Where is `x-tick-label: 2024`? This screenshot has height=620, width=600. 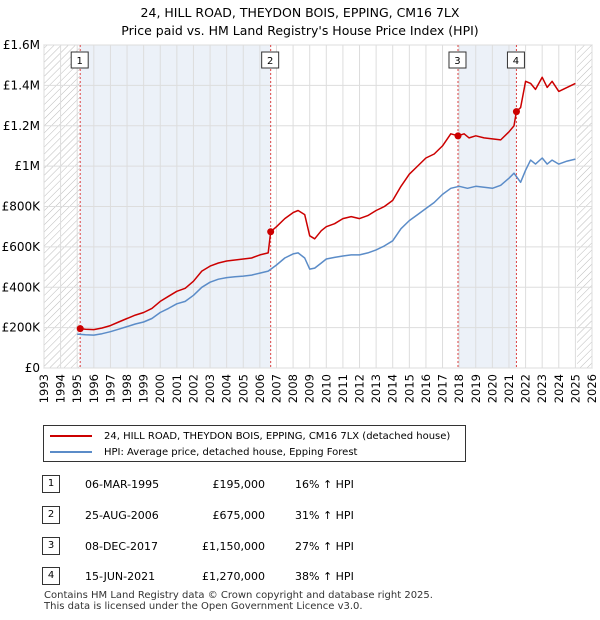
x-tick-label: 2024 is located at coordinates (559, 388).